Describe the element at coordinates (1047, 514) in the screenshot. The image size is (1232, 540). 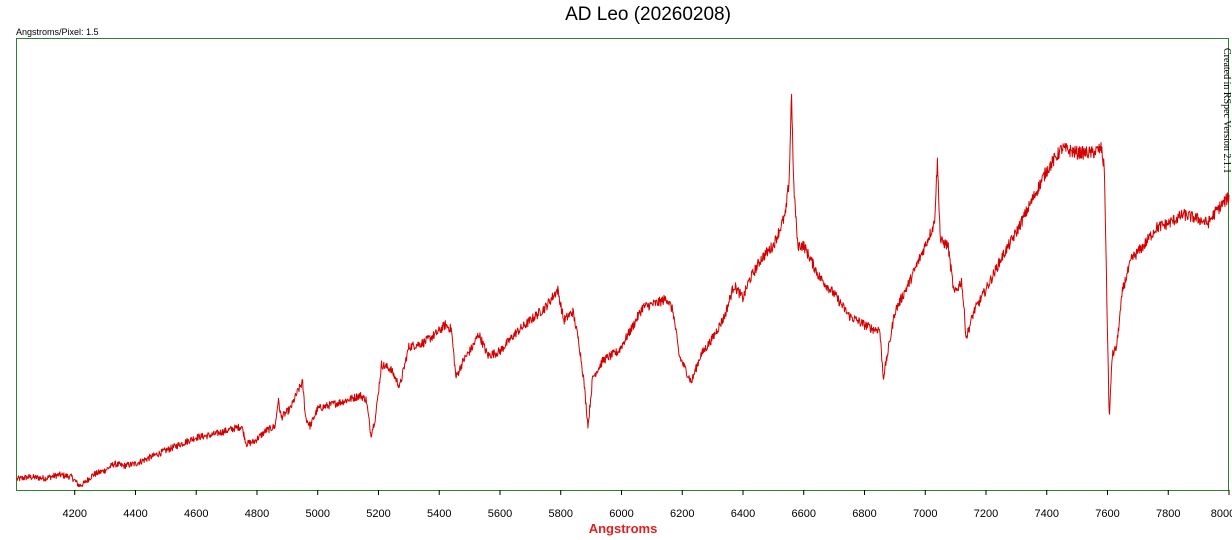
I see `x-tick-label: 7400` at that location.